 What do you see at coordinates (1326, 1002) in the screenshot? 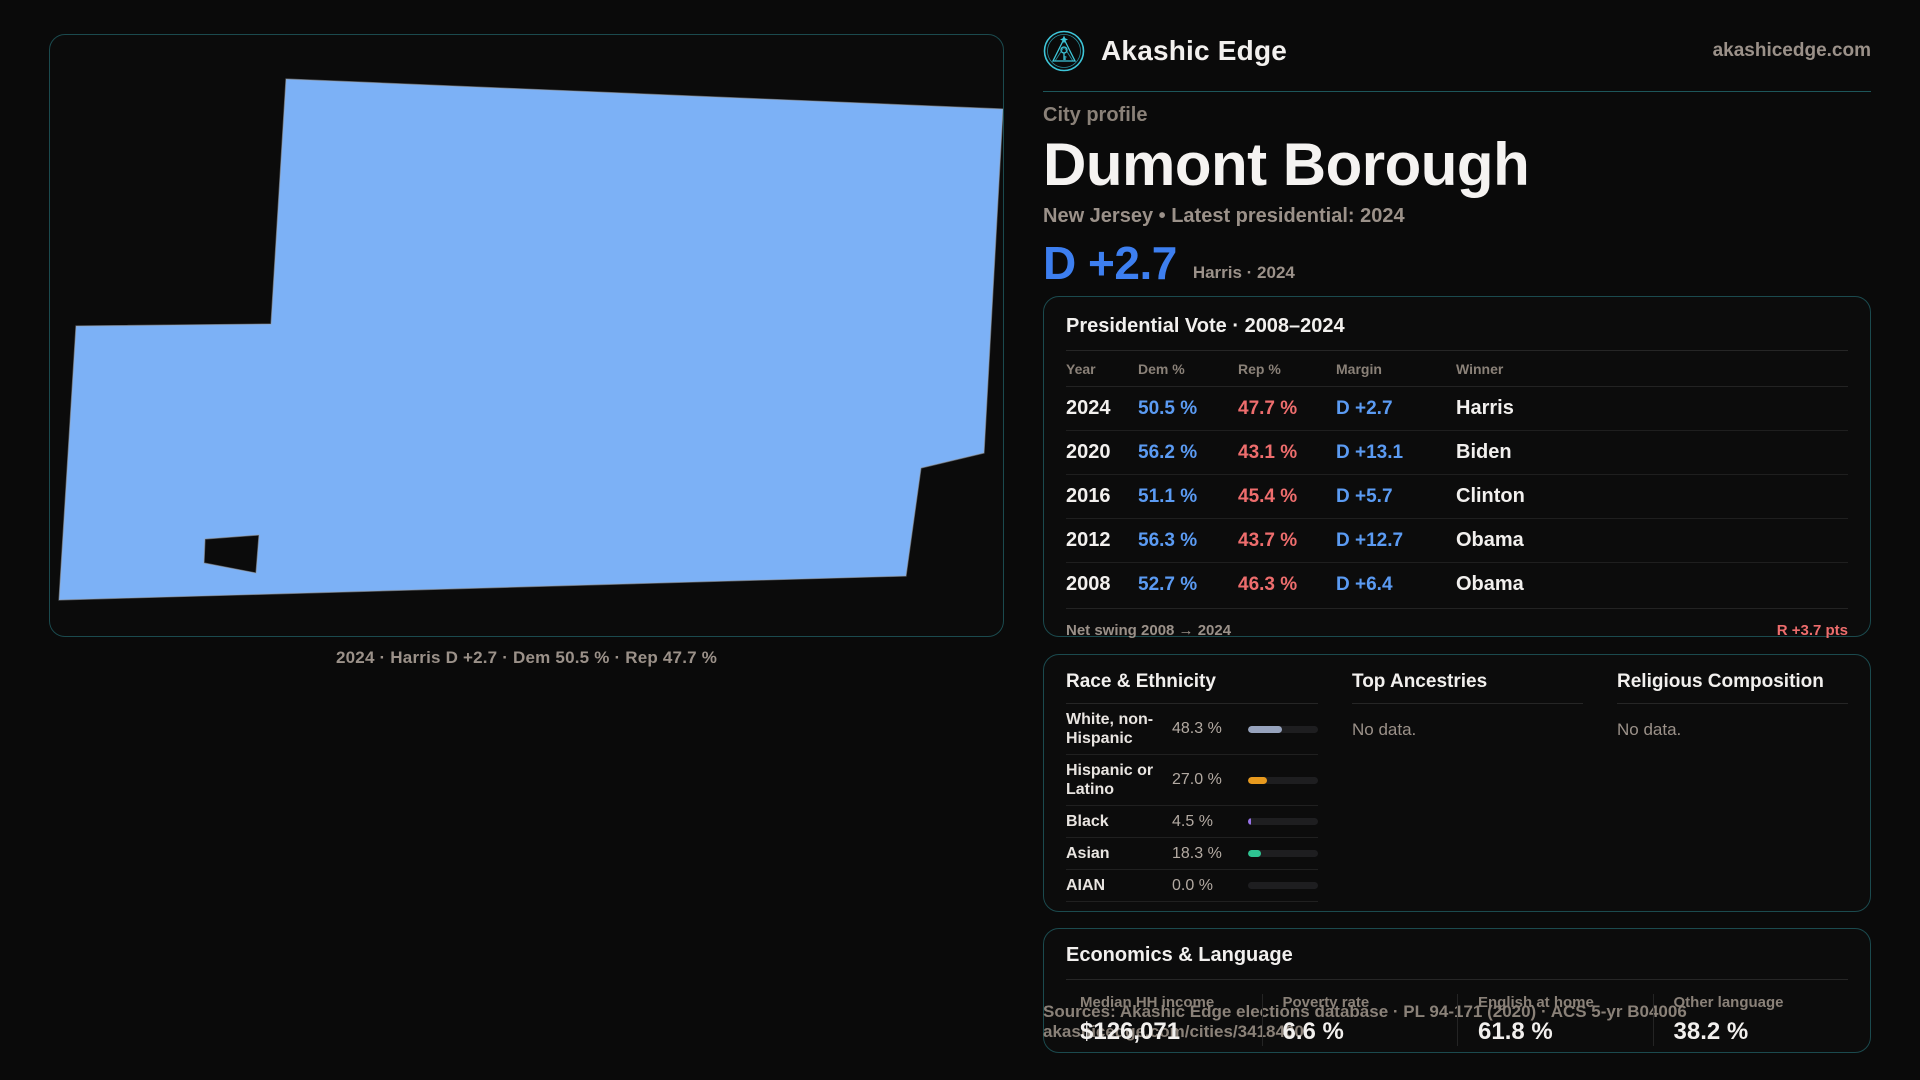
I see `stat-label: Poverty rate` at bounding box center [1326, 1002].